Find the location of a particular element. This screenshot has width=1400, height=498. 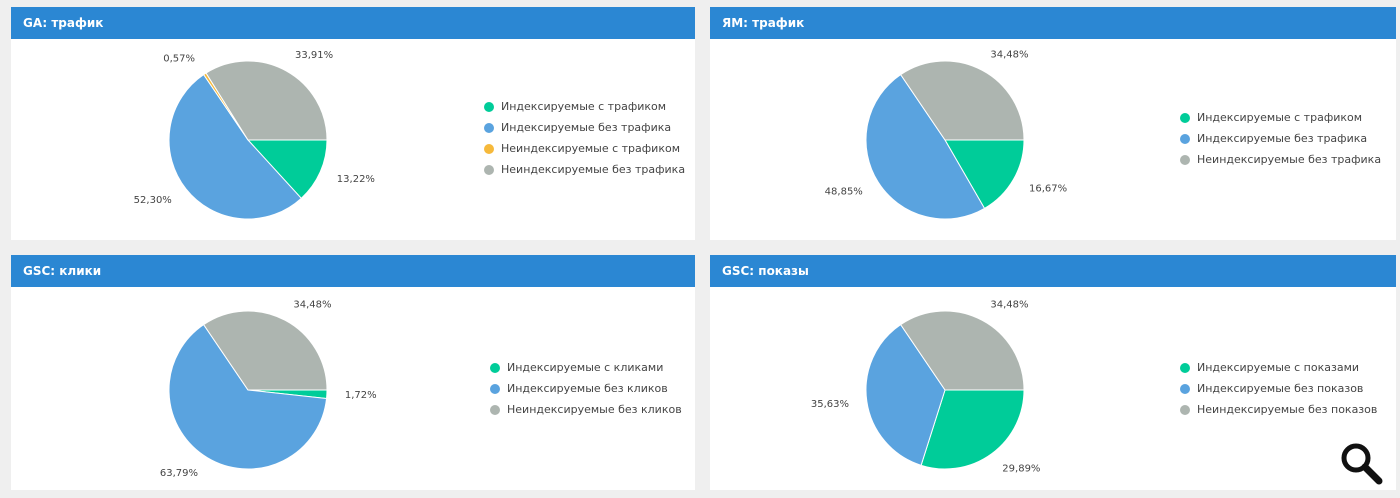

legend-item: Неиндексируемые с трафиком is located at coordinates (584, 148).